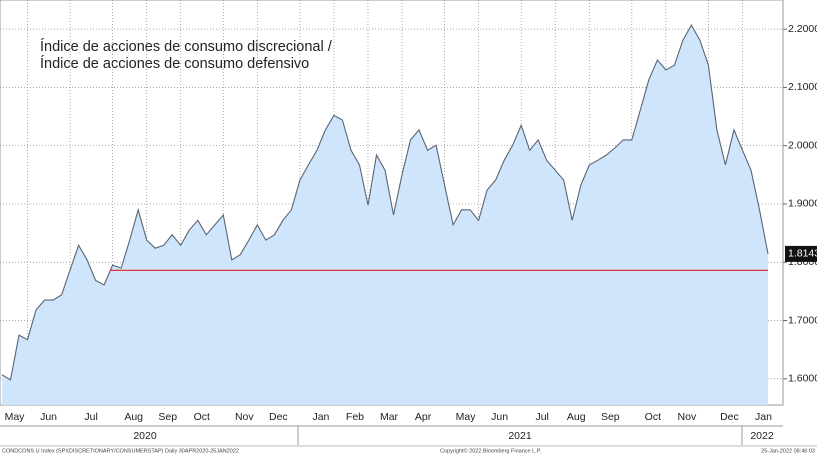 The height and width of the screenshot is (456, 817). I want to click on y-tick-label: 1.6000, so click(802, 379).